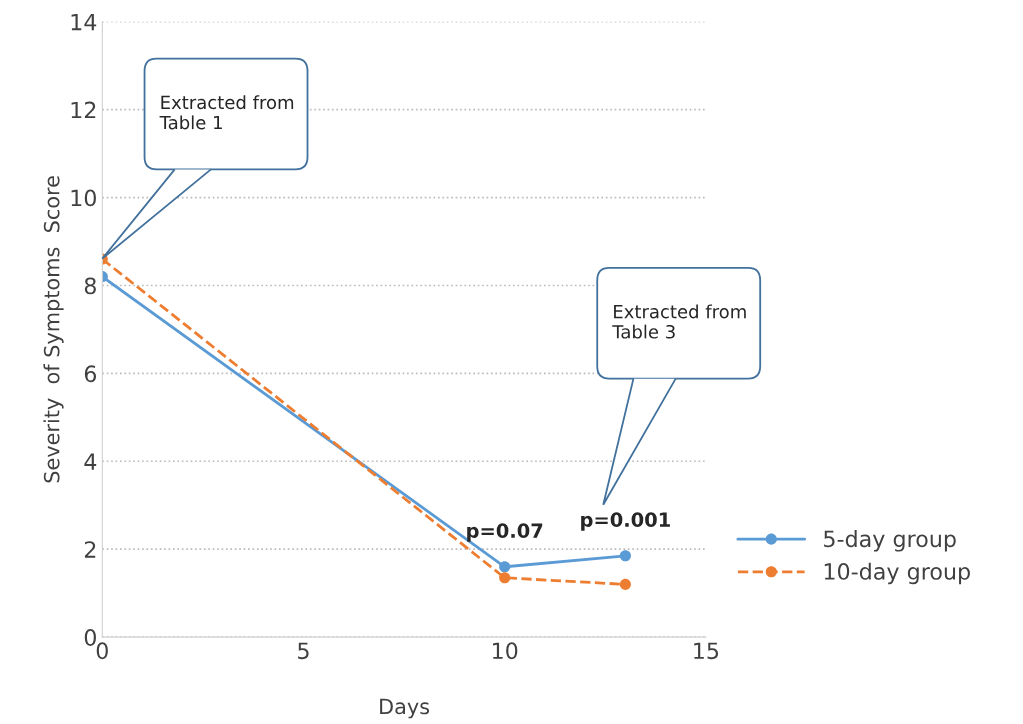  I want to click on x-tick-label: 5, so click(303, 651).